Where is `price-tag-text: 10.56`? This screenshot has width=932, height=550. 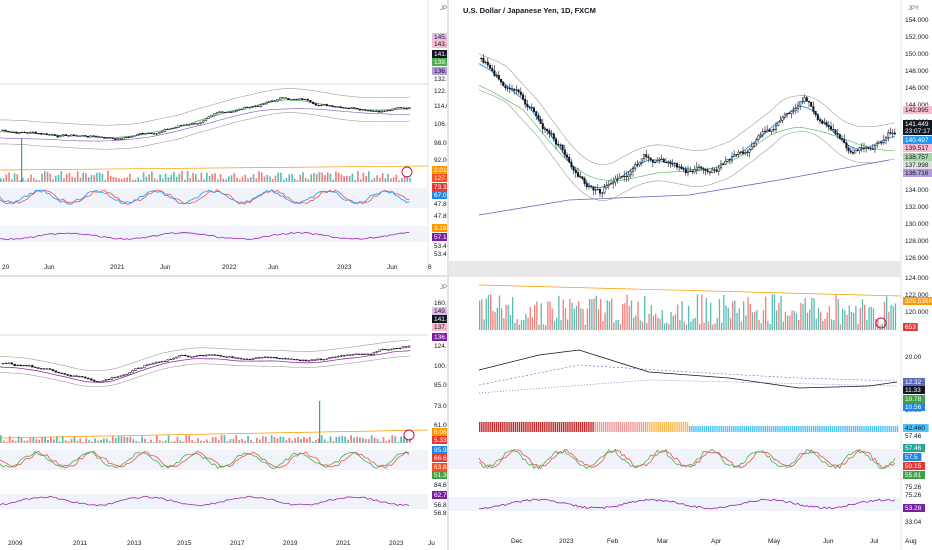
price-tag-text: 10.56 is located at coordinates (913, 407).